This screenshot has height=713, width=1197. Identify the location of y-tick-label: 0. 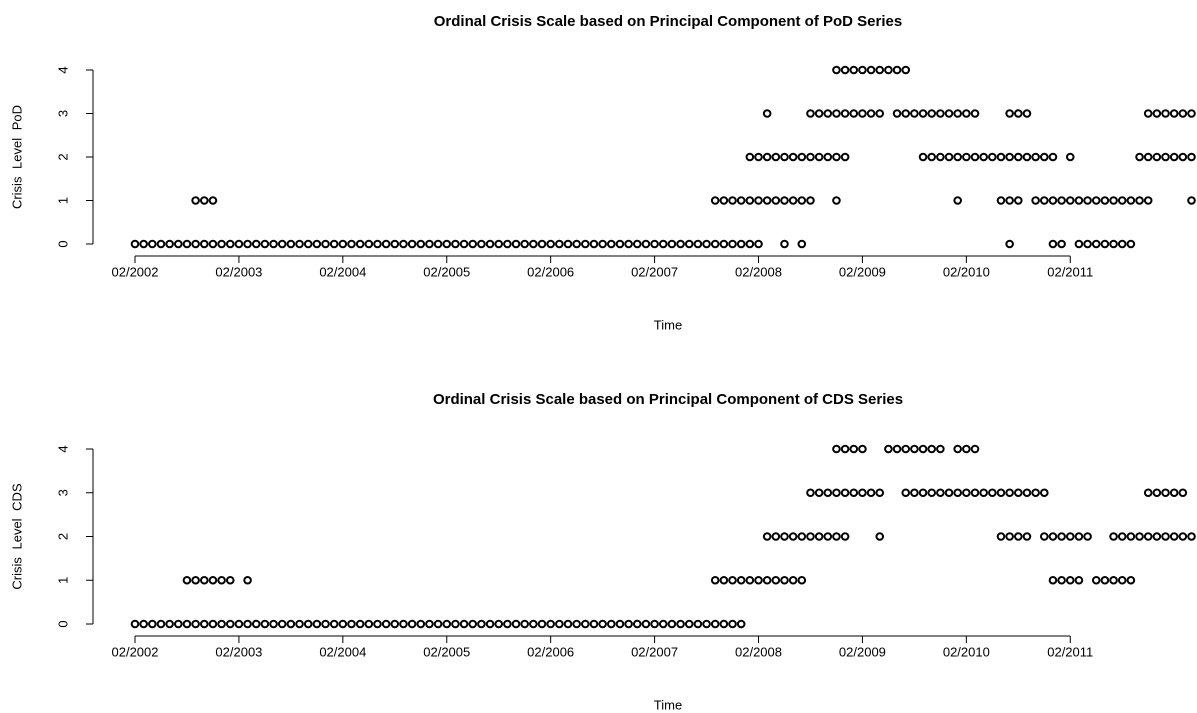
(62, 243).